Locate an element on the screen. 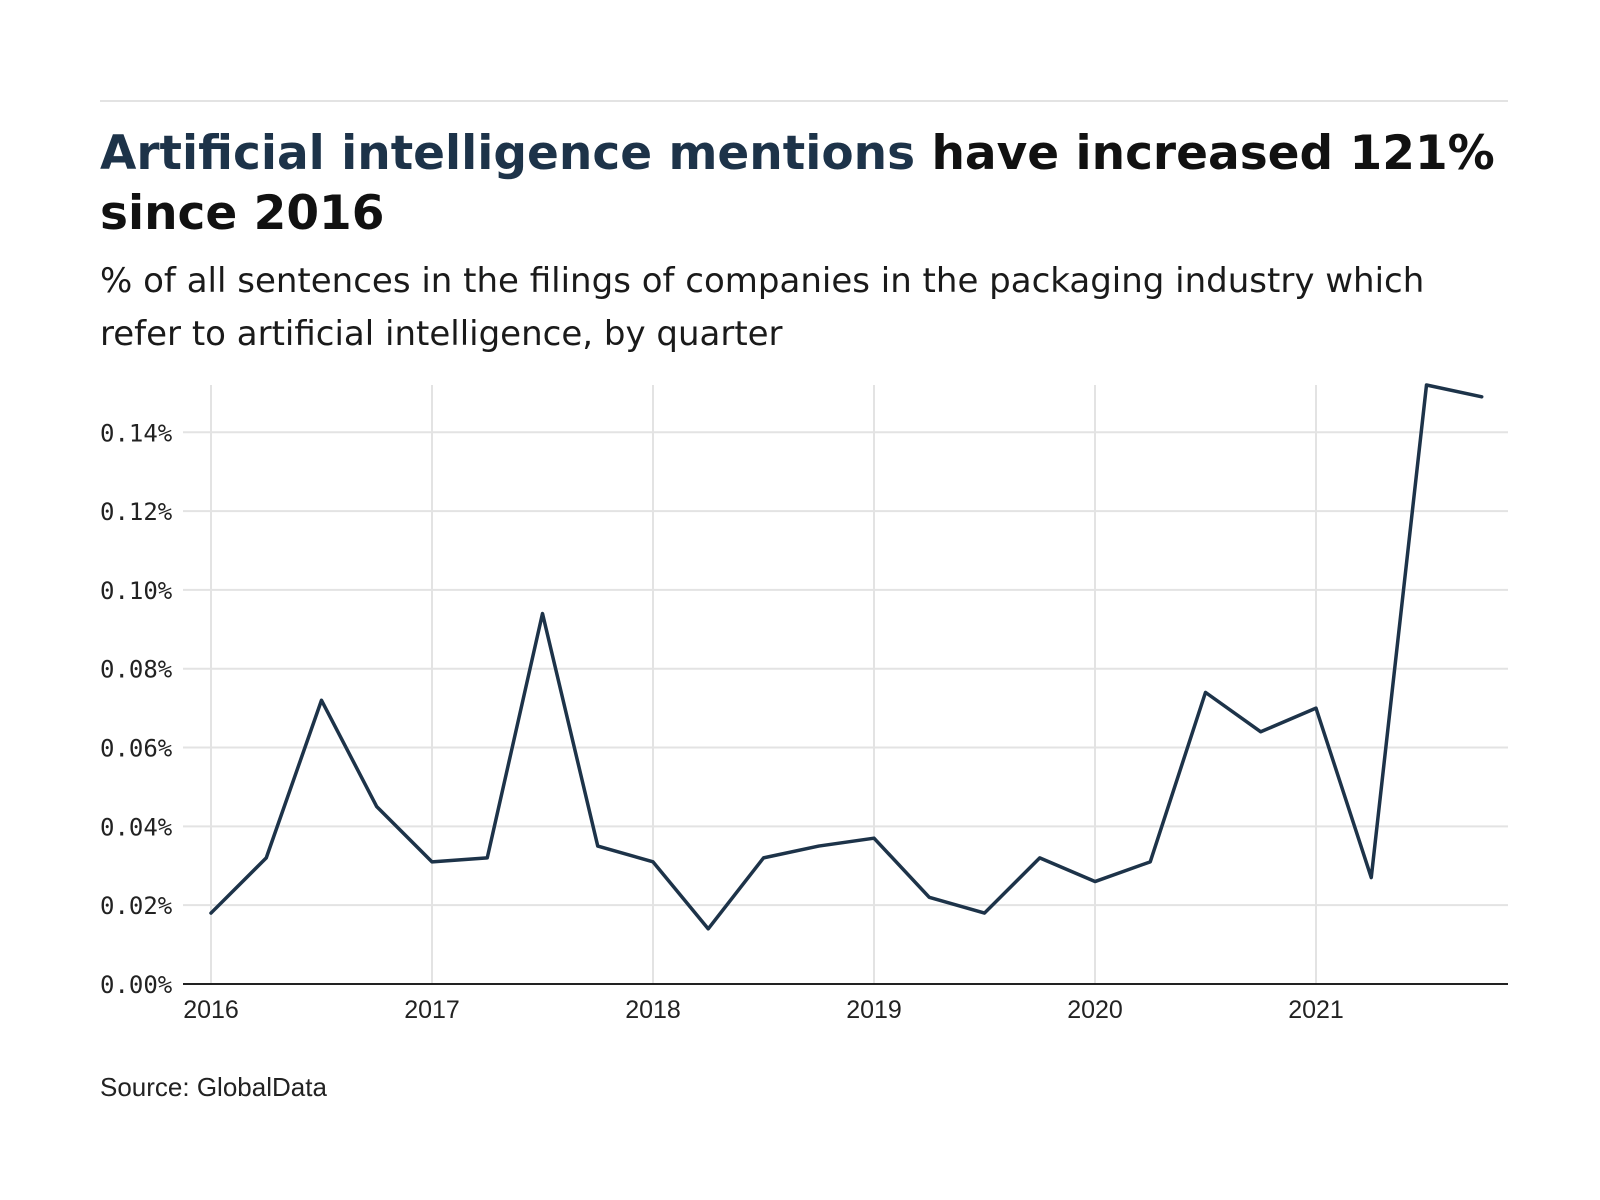 This screenshot has width=1600, height=1200. title-rest: have increased 121% since 2016 is located at coordinates (797, 183).